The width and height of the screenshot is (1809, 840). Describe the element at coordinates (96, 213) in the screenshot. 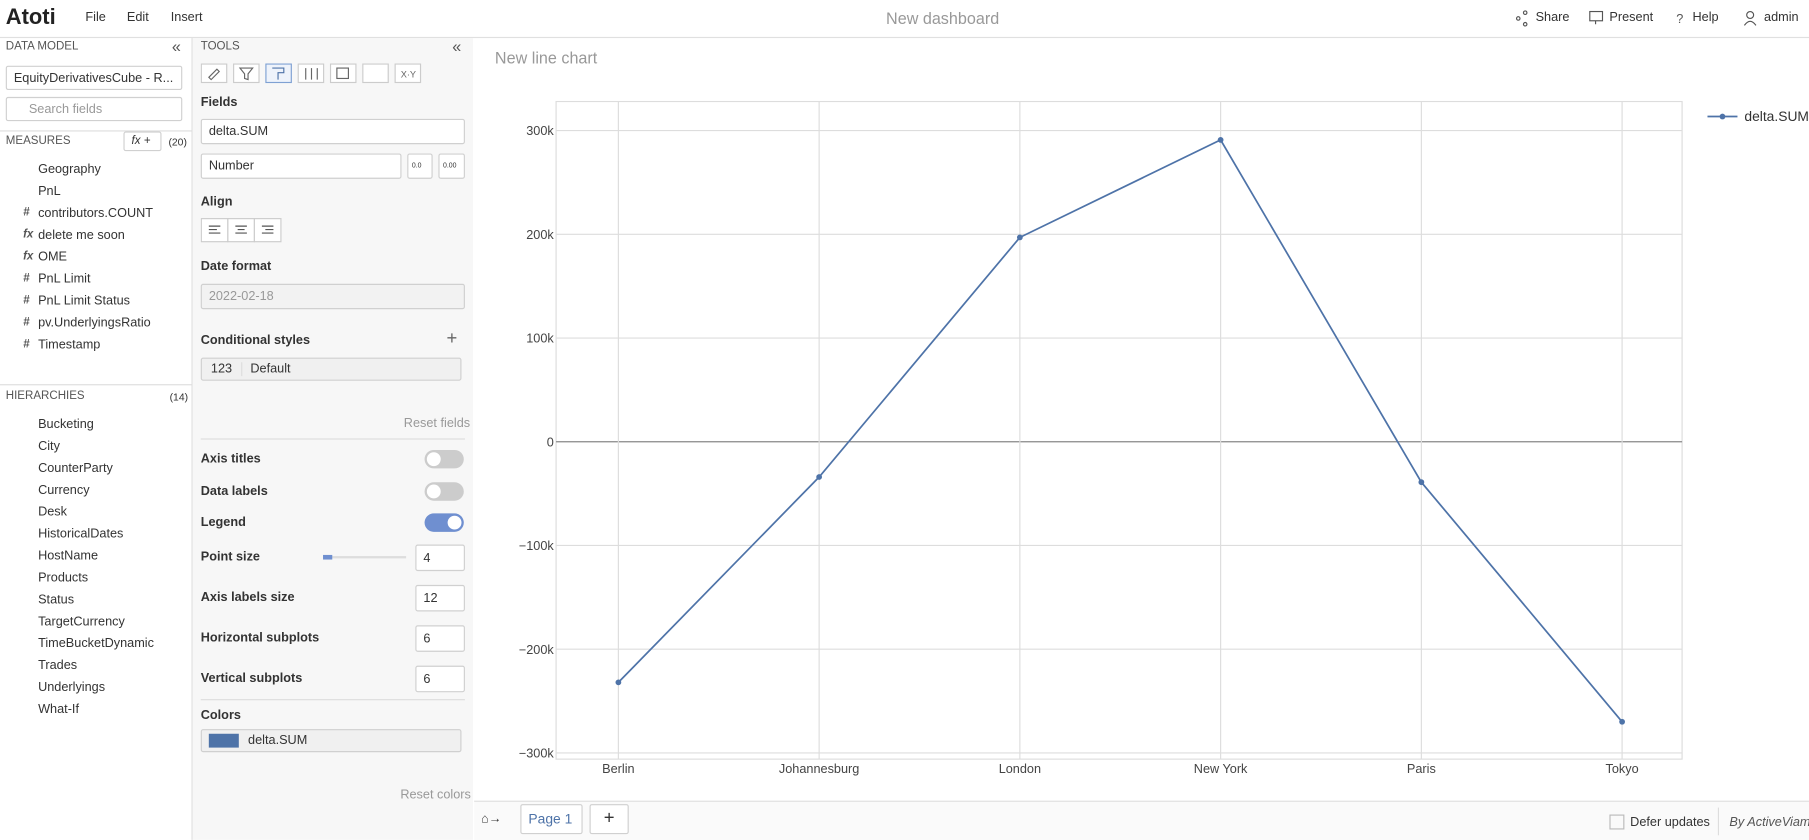

I see `measure: contributors.COUNT` at that location.